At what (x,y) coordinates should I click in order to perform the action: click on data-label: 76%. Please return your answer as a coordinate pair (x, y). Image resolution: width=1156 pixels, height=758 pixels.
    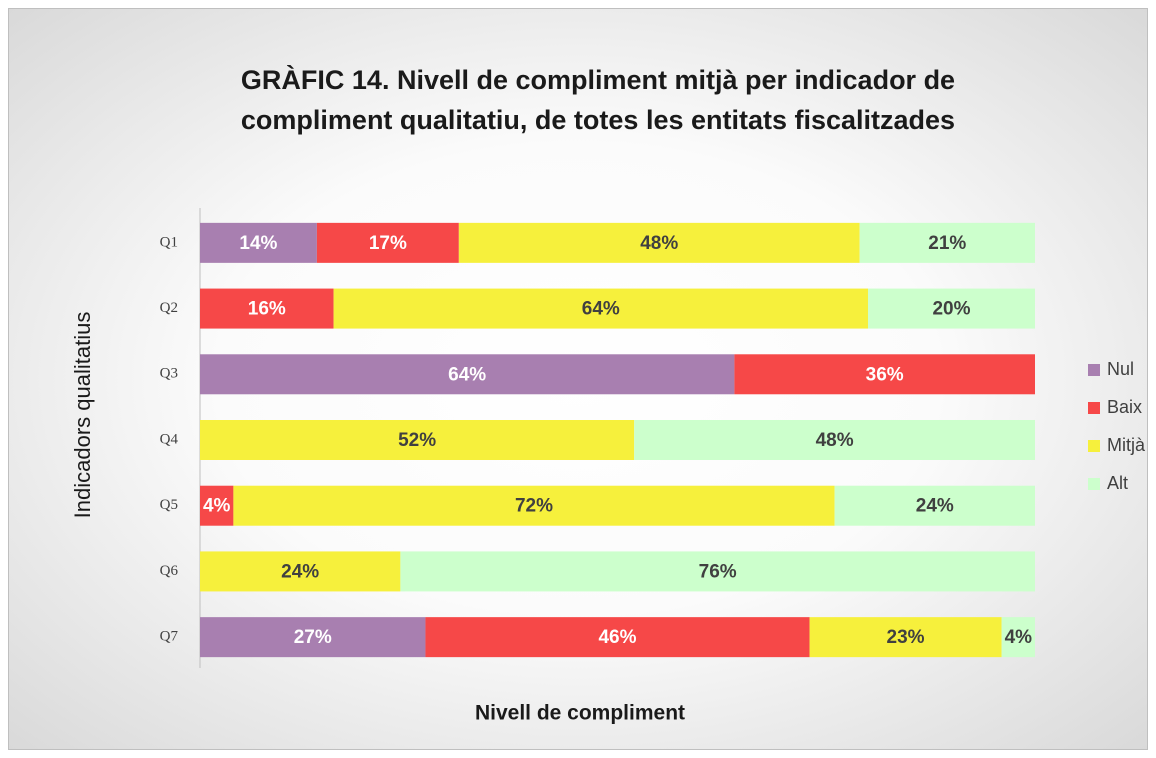
    Looking at the image, I should click on (718, 571).